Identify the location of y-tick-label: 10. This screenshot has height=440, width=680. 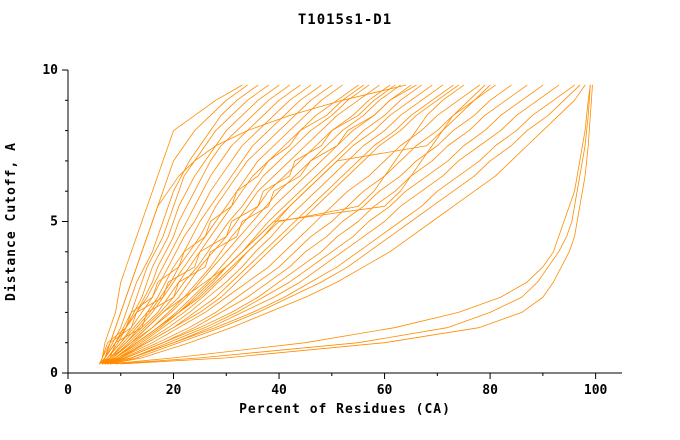
(50, 70).